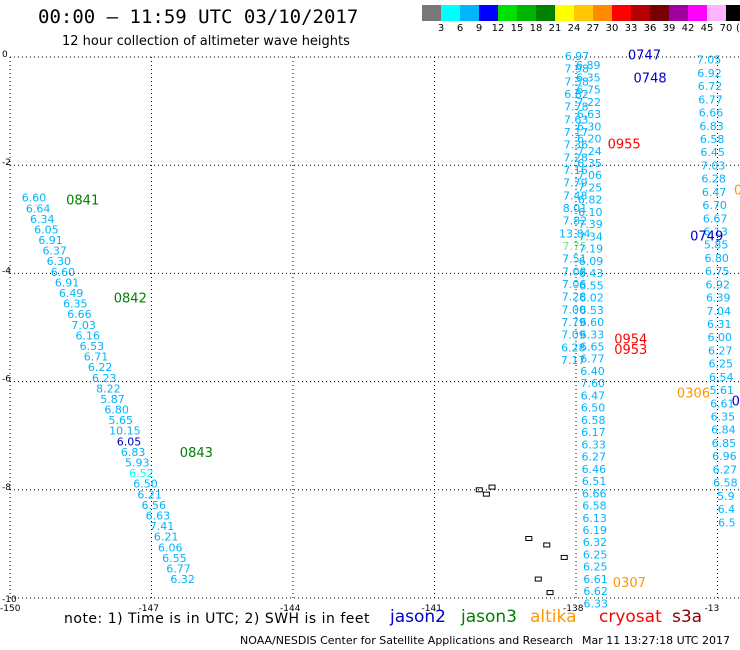 Image resolution: width=740 pixels, height=650 pixels. What do you see at coordinates (631, 28) in the screenshot?
I see `legend-tick-label: 33` at bounding box center [631, 28].